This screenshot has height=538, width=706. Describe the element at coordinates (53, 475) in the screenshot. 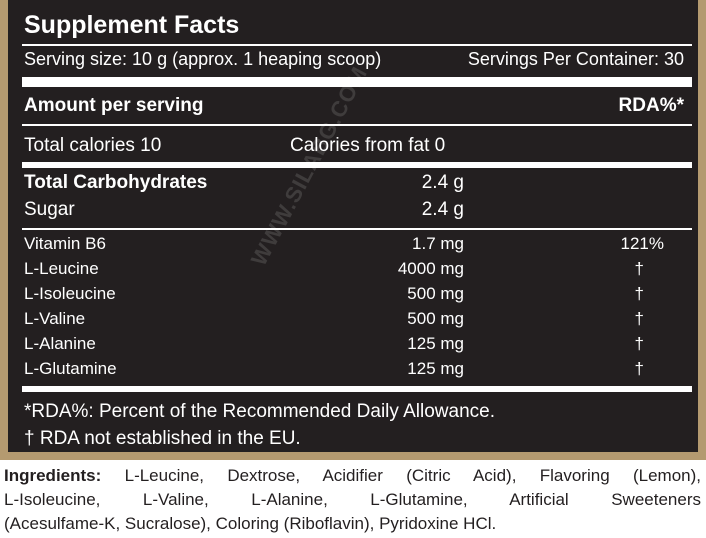

I see `ingredients-label: Ingredients:` at that location.